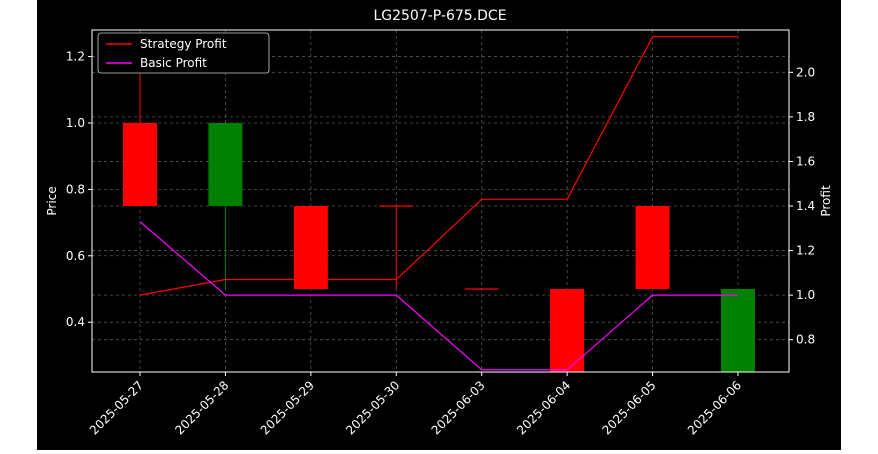 This screenshot has width=878, height=454. What do you see at coordinates (372, 407) in the screenshot?
I see `x-tick-label: 2025-05-30` at bounding box center [372, 407].